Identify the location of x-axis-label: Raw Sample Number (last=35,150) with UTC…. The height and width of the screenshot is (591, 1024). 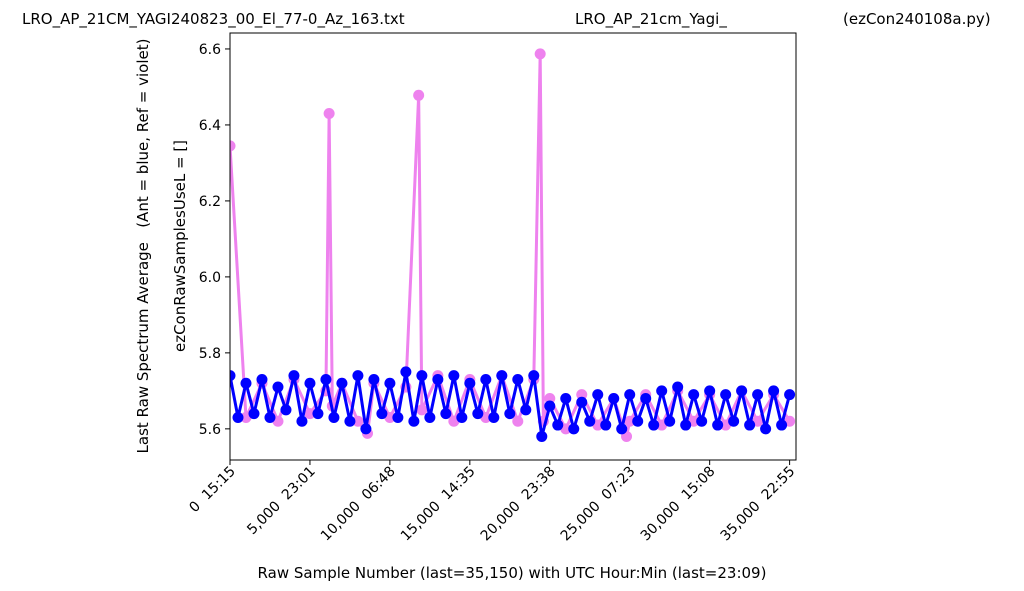
(512, 573).